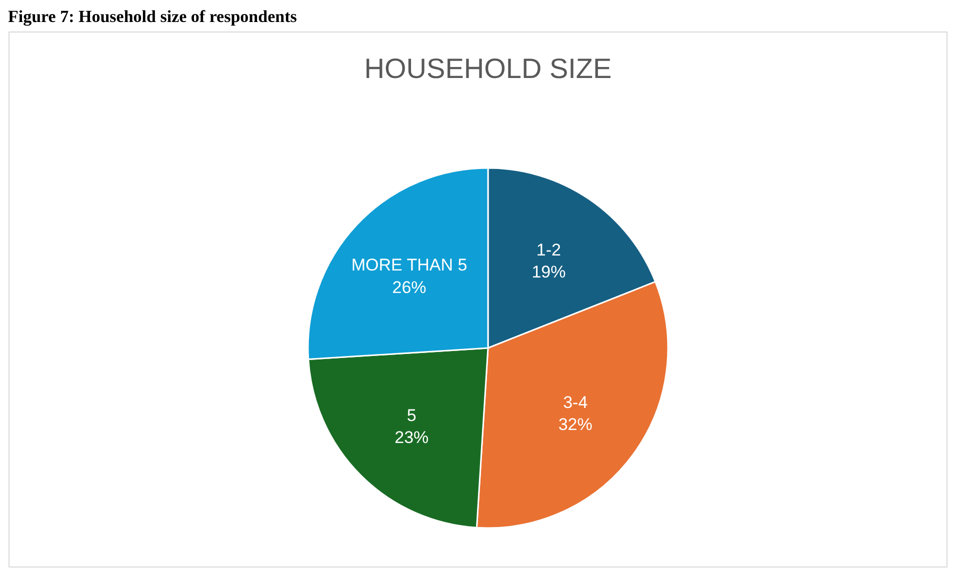 The height and width of the screenshot is (578, 958). What do you see at coordinates (575, 402) in the screenshot?
I see `slice-label: 3-4` at bounding box center [575, 402].